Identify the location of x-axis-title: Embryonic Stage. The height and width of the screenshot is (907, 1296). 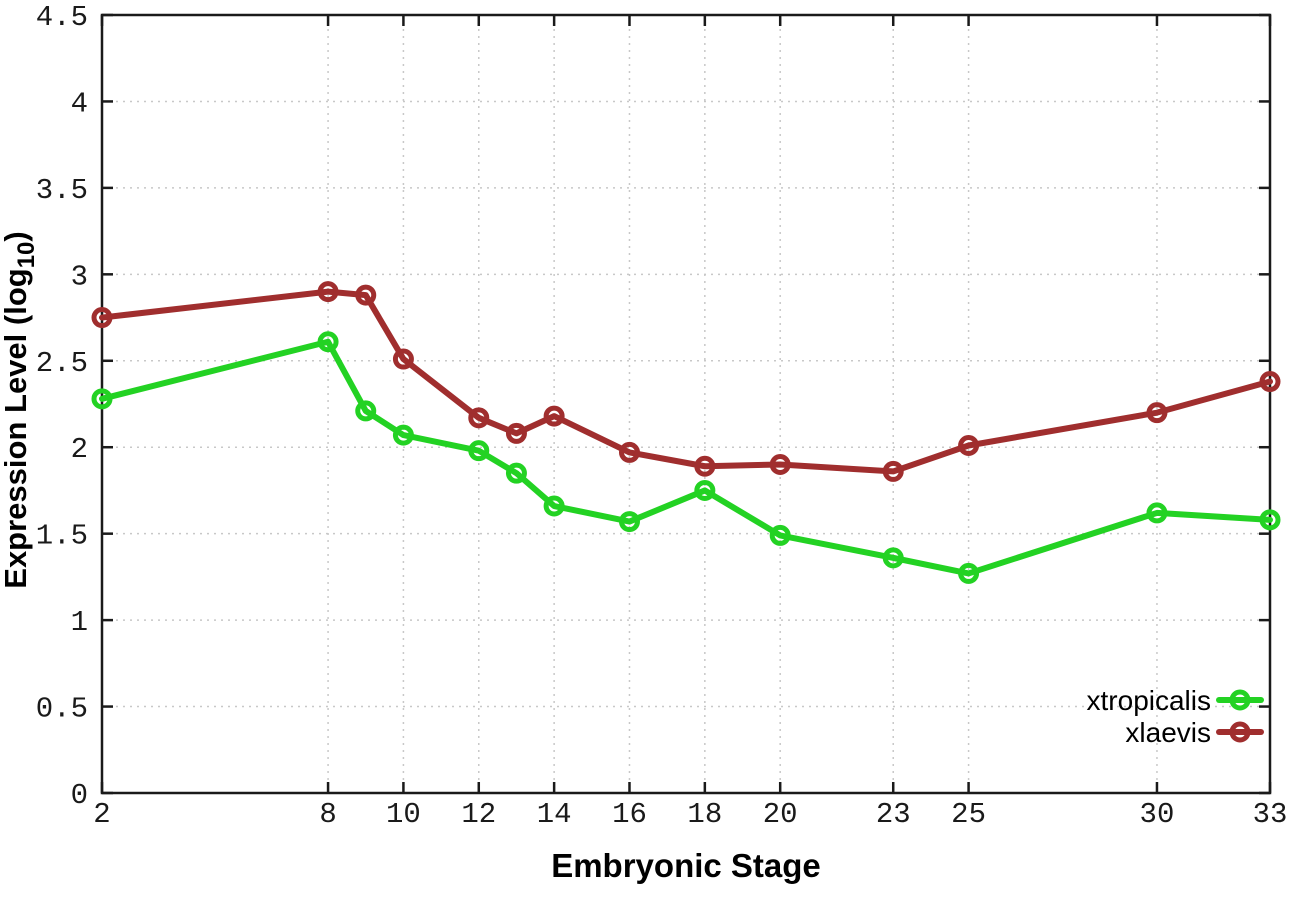
(686, 865).